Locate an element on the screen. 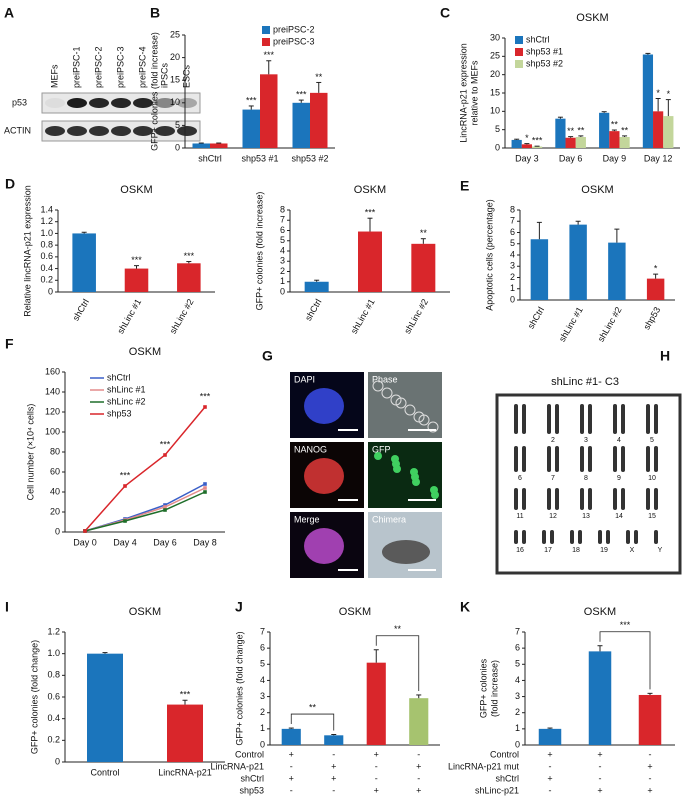  y-axis-label: GFP+ colonies is located at coordinates (483, 688).